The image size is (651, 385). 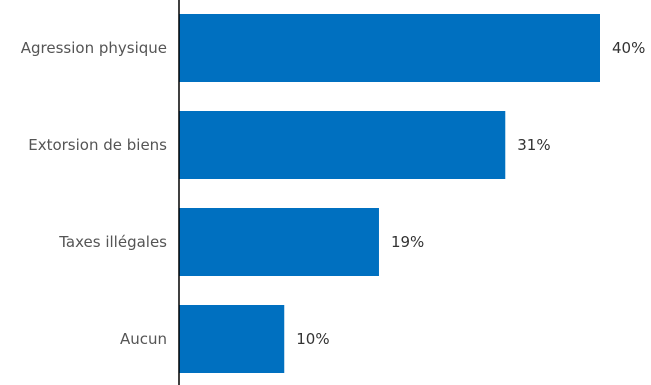 I want to click on category-label-0: Agression physique, so click(x=94, y=48).